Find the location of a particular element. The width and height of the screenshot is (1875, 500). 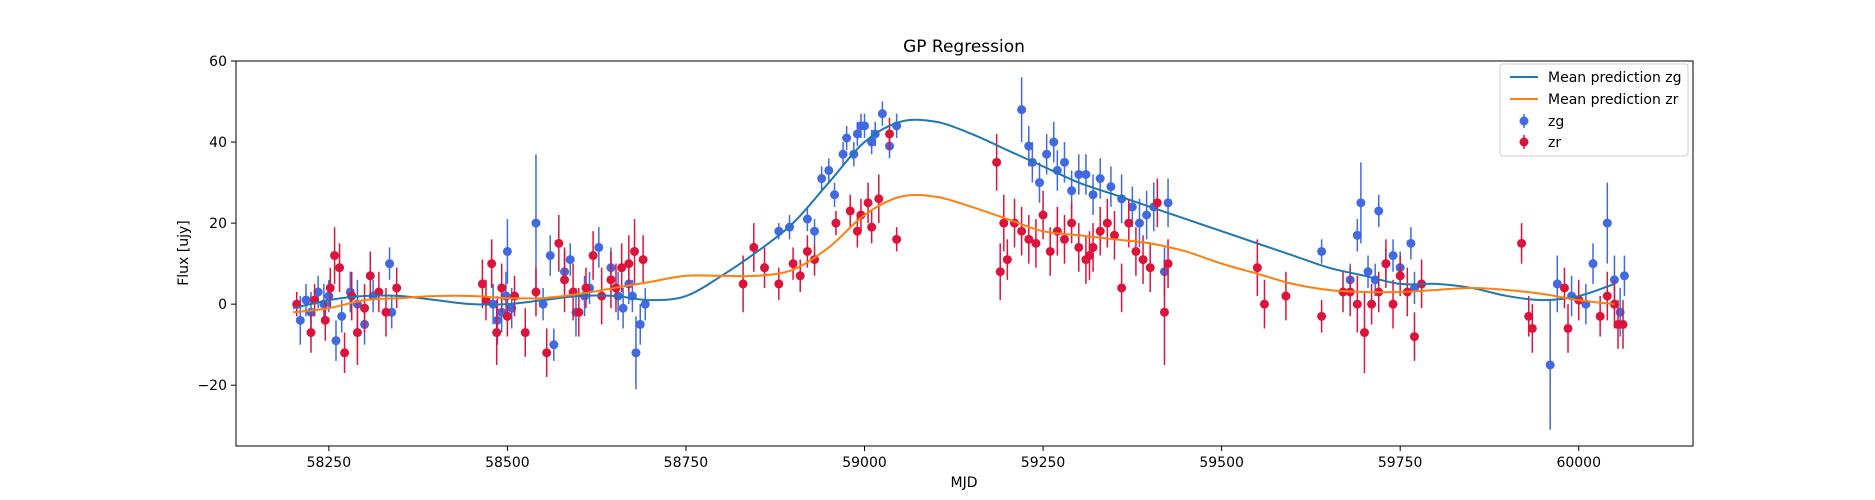

x-axis: 58250 58500 58750 59000 59250 59500 59750 60000 is located at coordinates (954, 458).